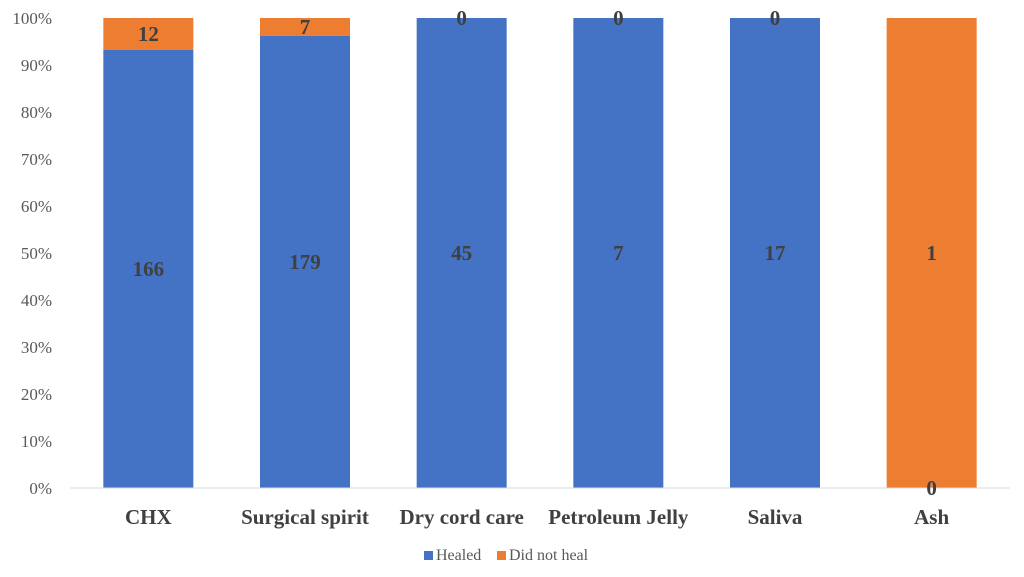 This screenshot has height=577, width=1024. Describe the element at coordinates (36, 441) in the screenshot. I see `y-tick-label: 10%` at that location.